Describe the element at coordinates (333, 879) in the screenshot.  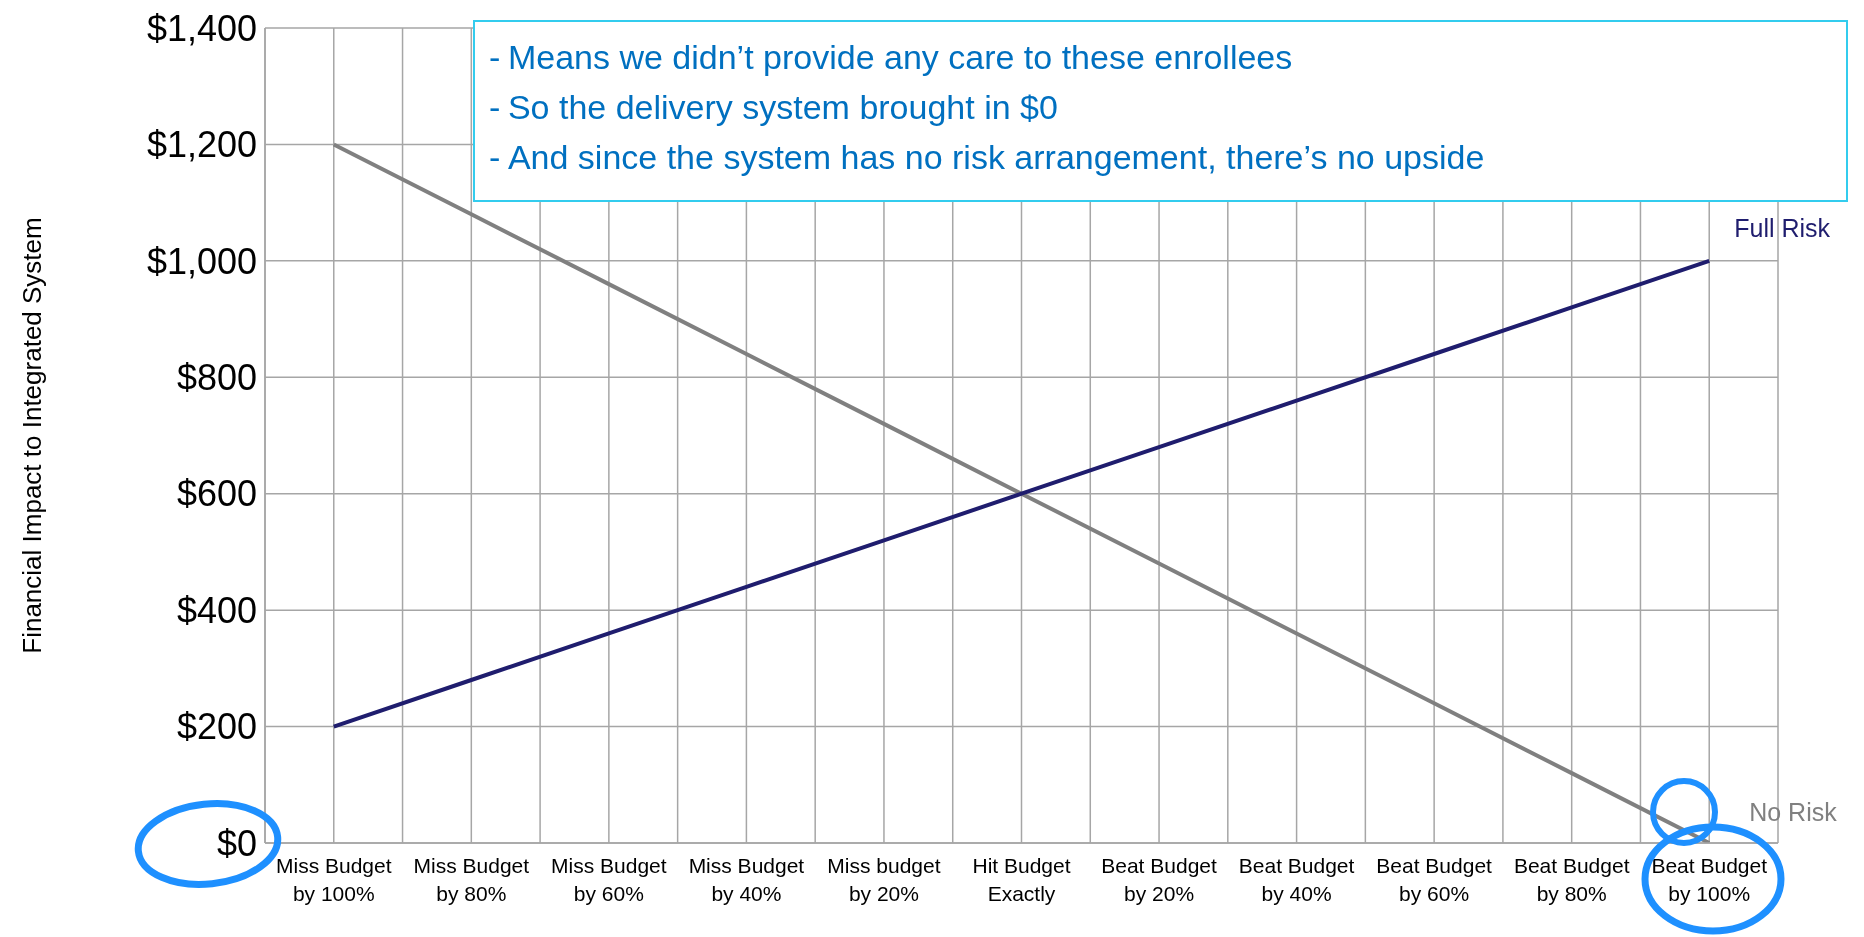
I see `x-tick-label: Miss Budget by 100%` at that location.